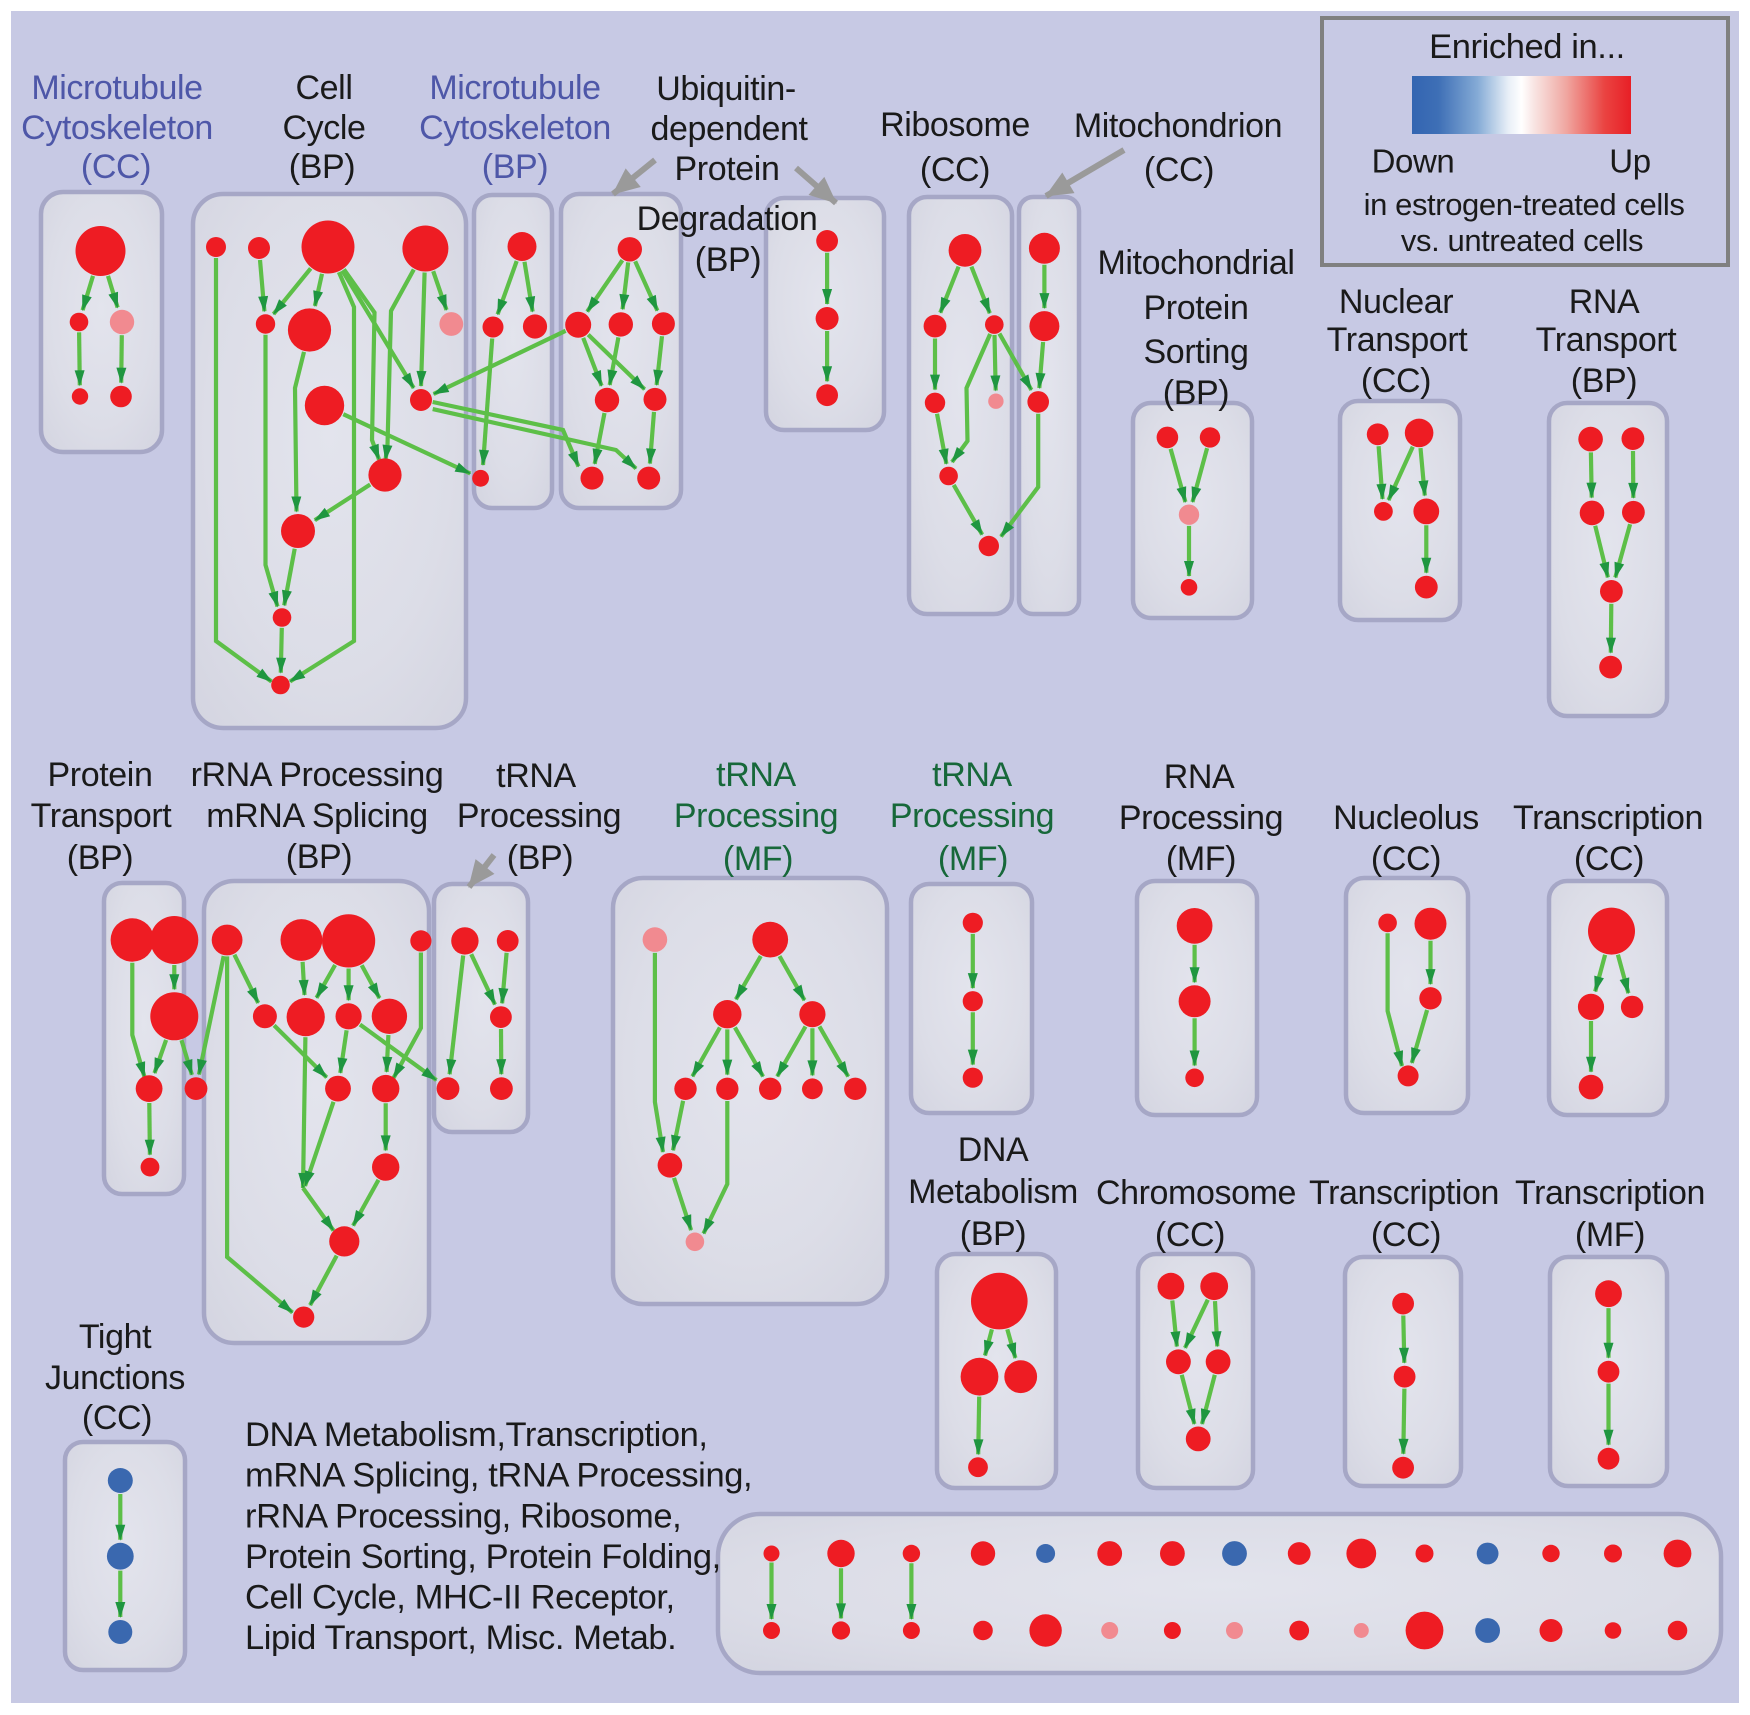 The height and width of the screenshot is (1715, 1750). Describe the element at coordinates (1178, 126) in the screenshot. I see `svg-text: Mitochondrion` at that location.